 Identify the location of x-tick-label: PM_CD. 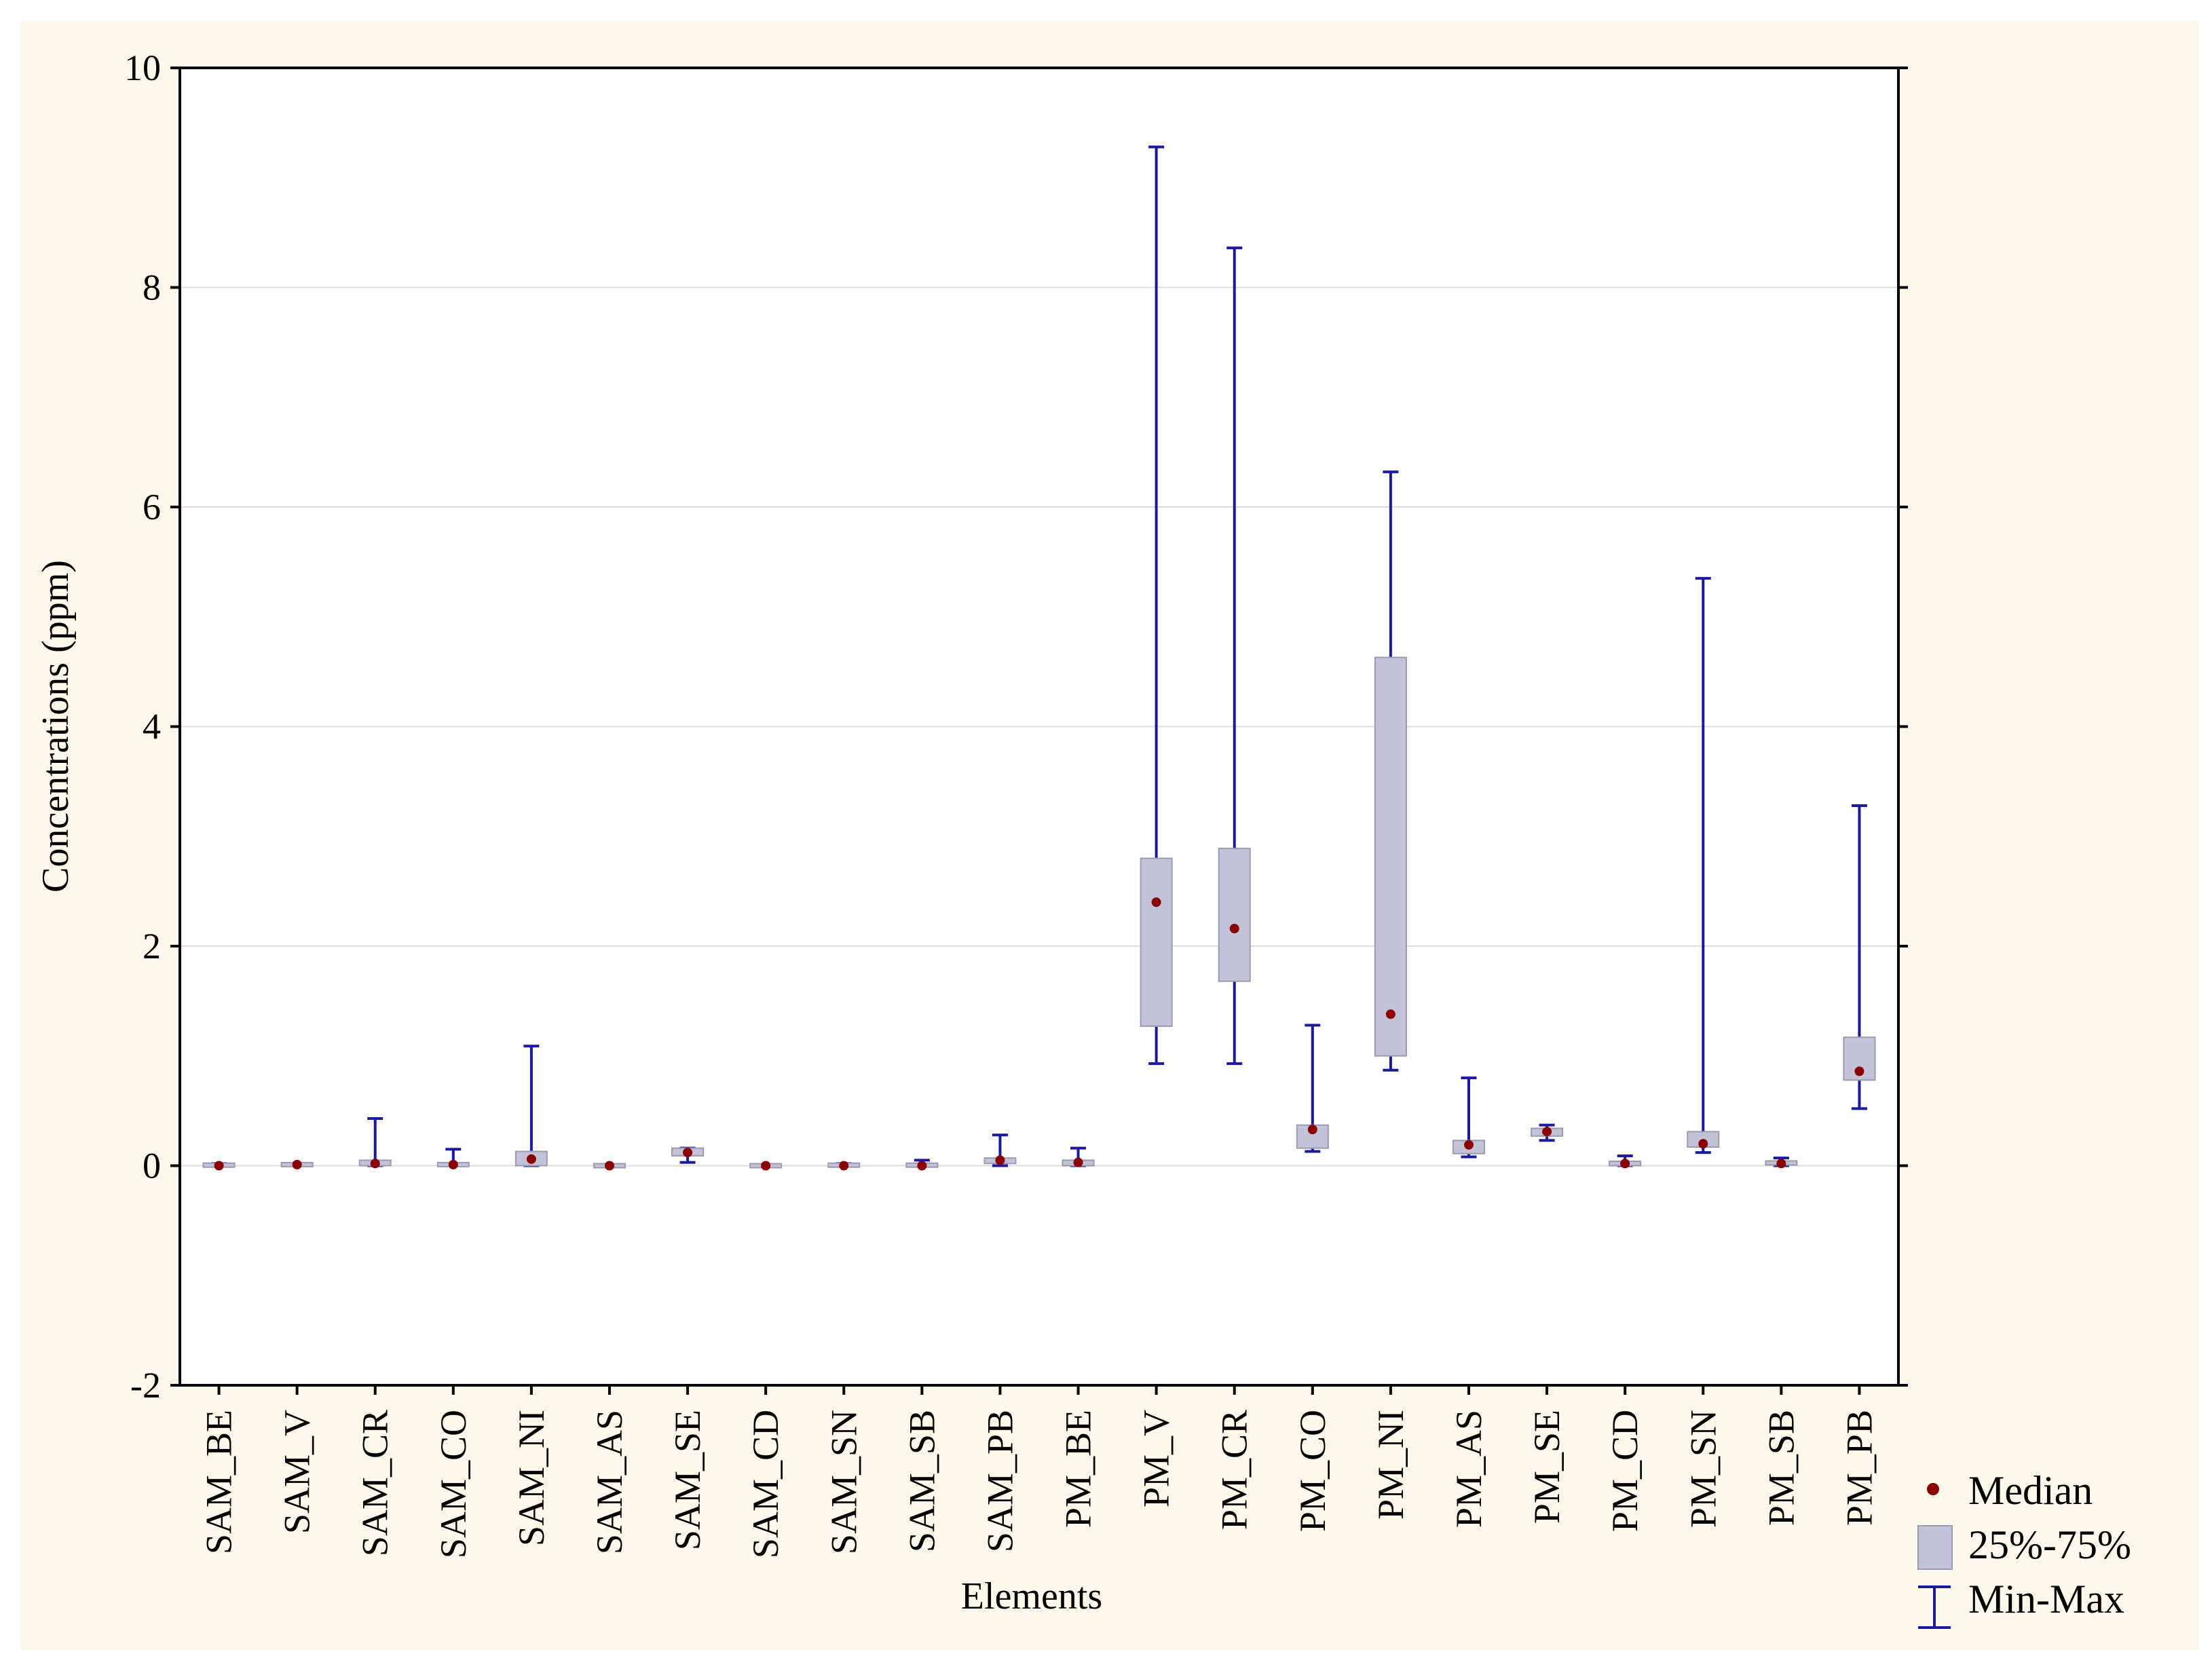
(1625, 1471).